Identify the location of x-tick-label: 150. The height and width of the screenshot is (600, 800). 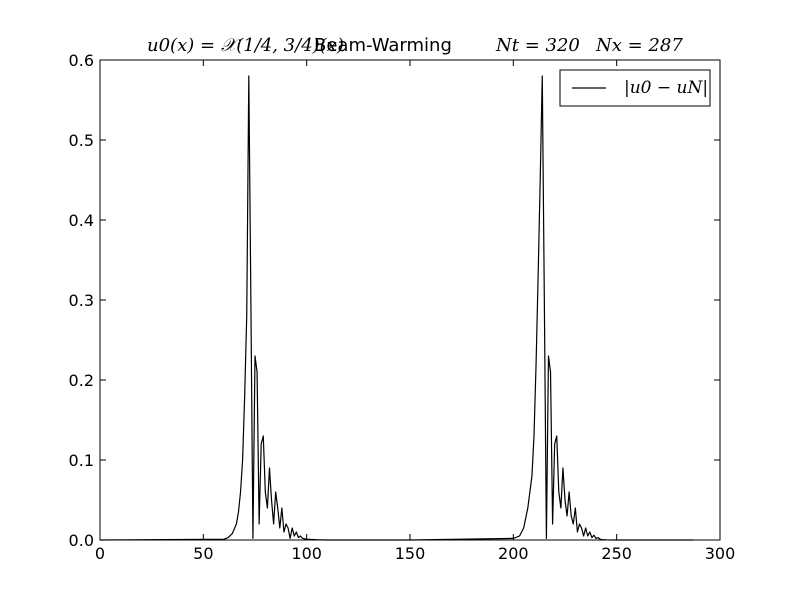
(410, 553).